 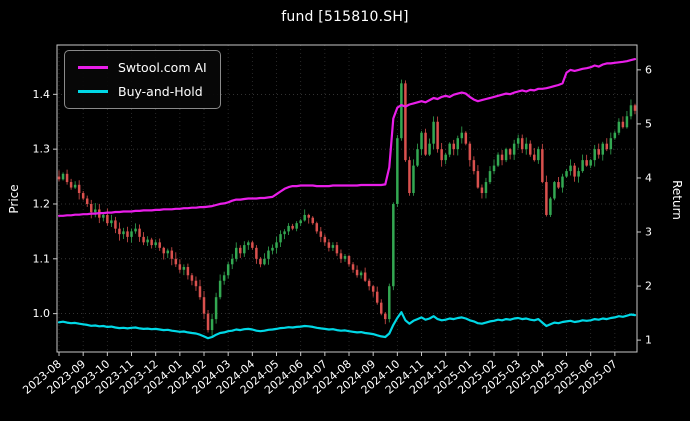 I want to click on svg-text: 1, so click(x=648, y=340).